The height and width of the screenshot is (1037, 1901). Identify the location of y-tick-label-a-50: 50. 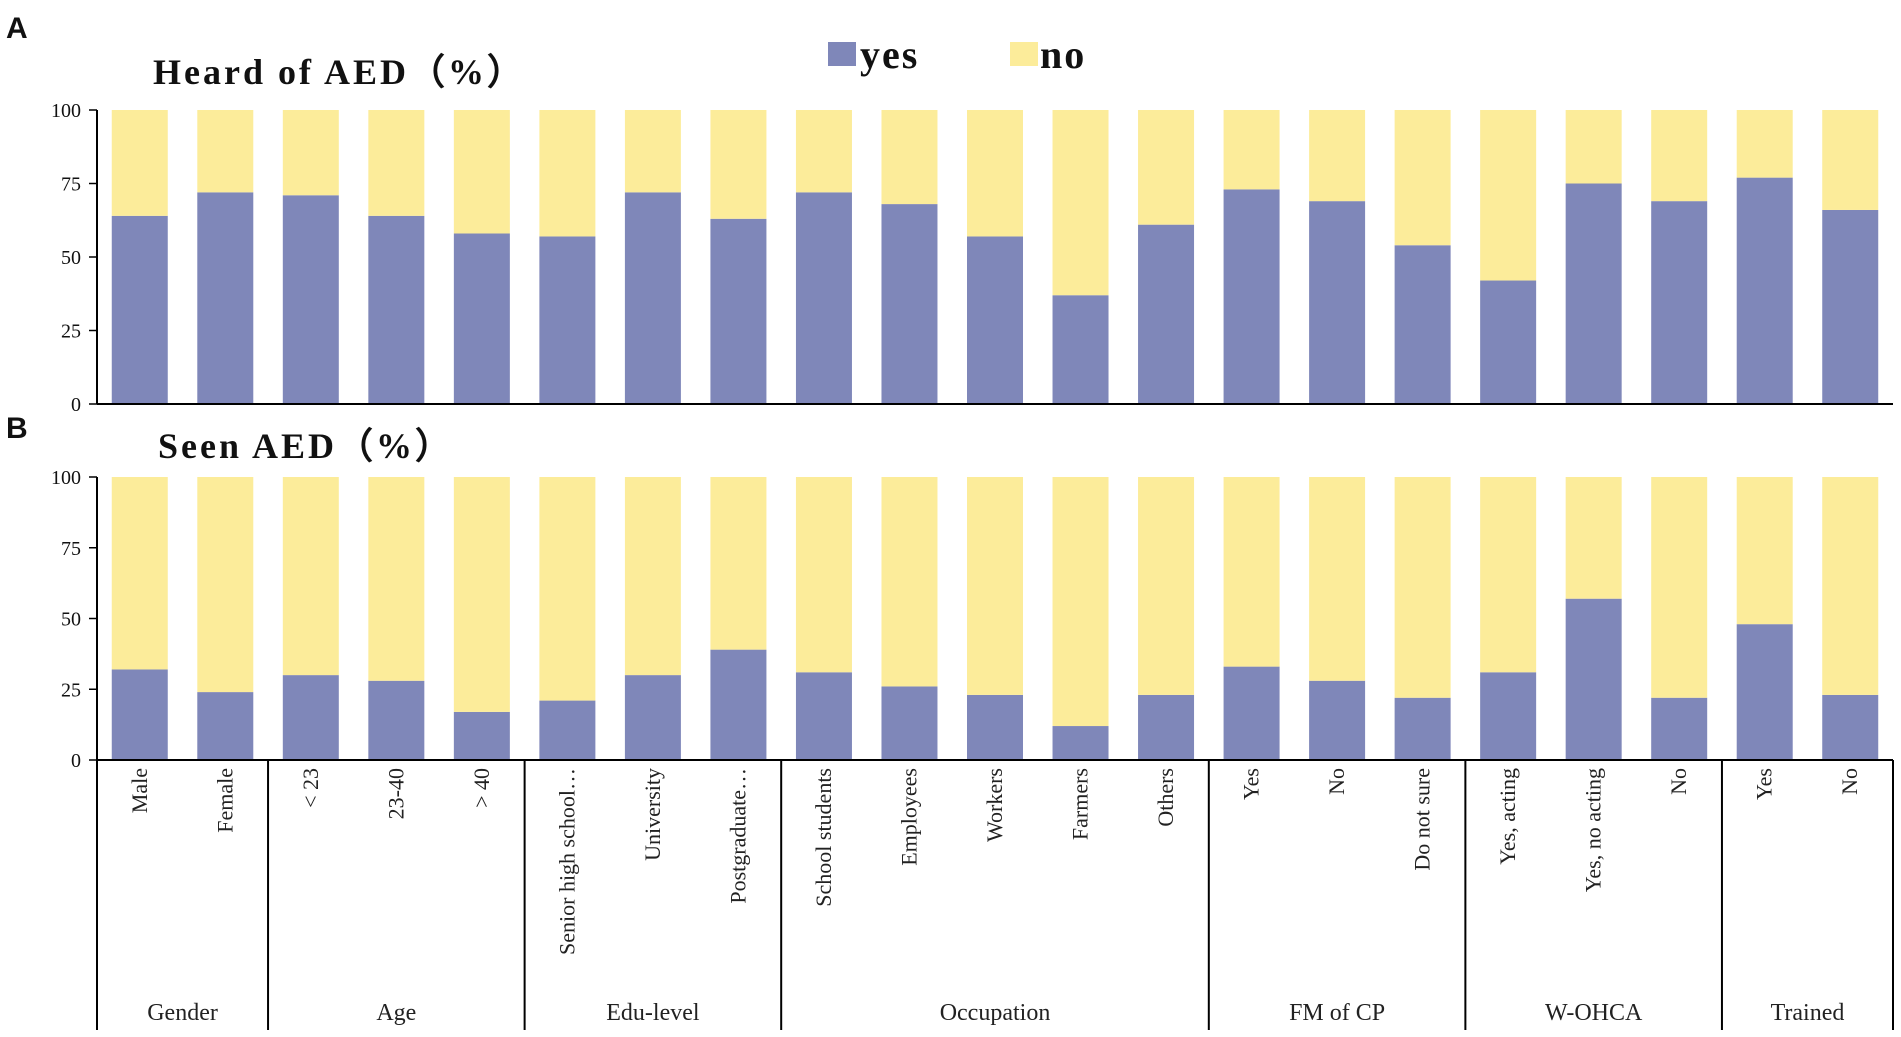
(71, 258).